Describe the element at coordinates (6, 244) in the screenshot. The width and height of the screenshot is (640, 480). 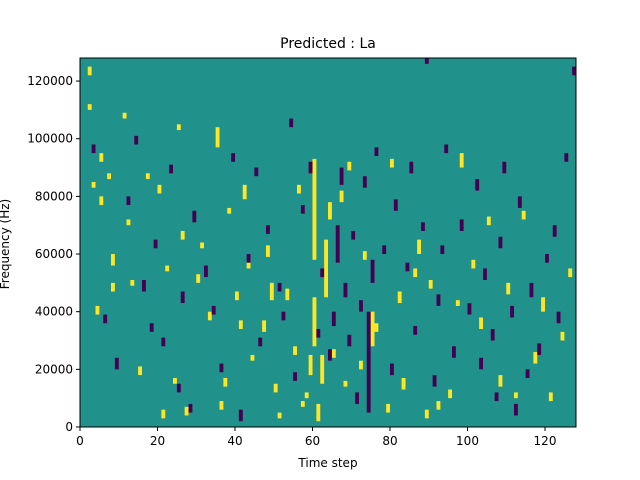
I see `y-axis-title: Frequency (Hz)` at that location.